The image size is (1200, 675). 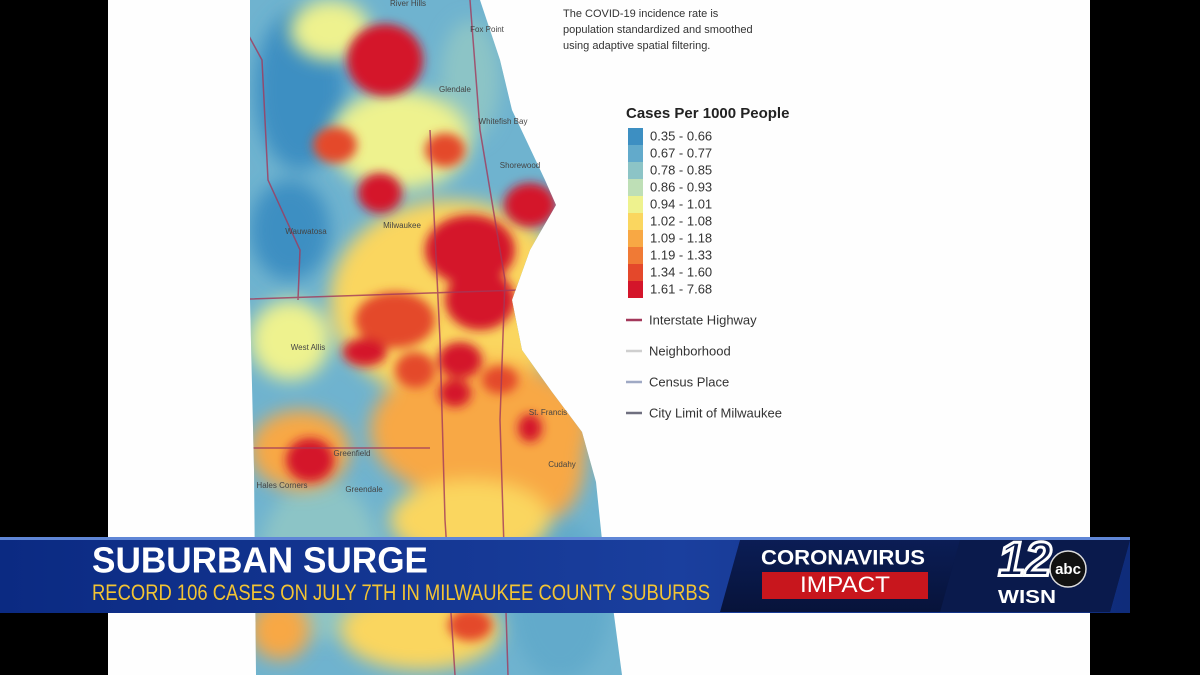 I want to click on place-label: Milwaukee, so click(x=402, y=225).